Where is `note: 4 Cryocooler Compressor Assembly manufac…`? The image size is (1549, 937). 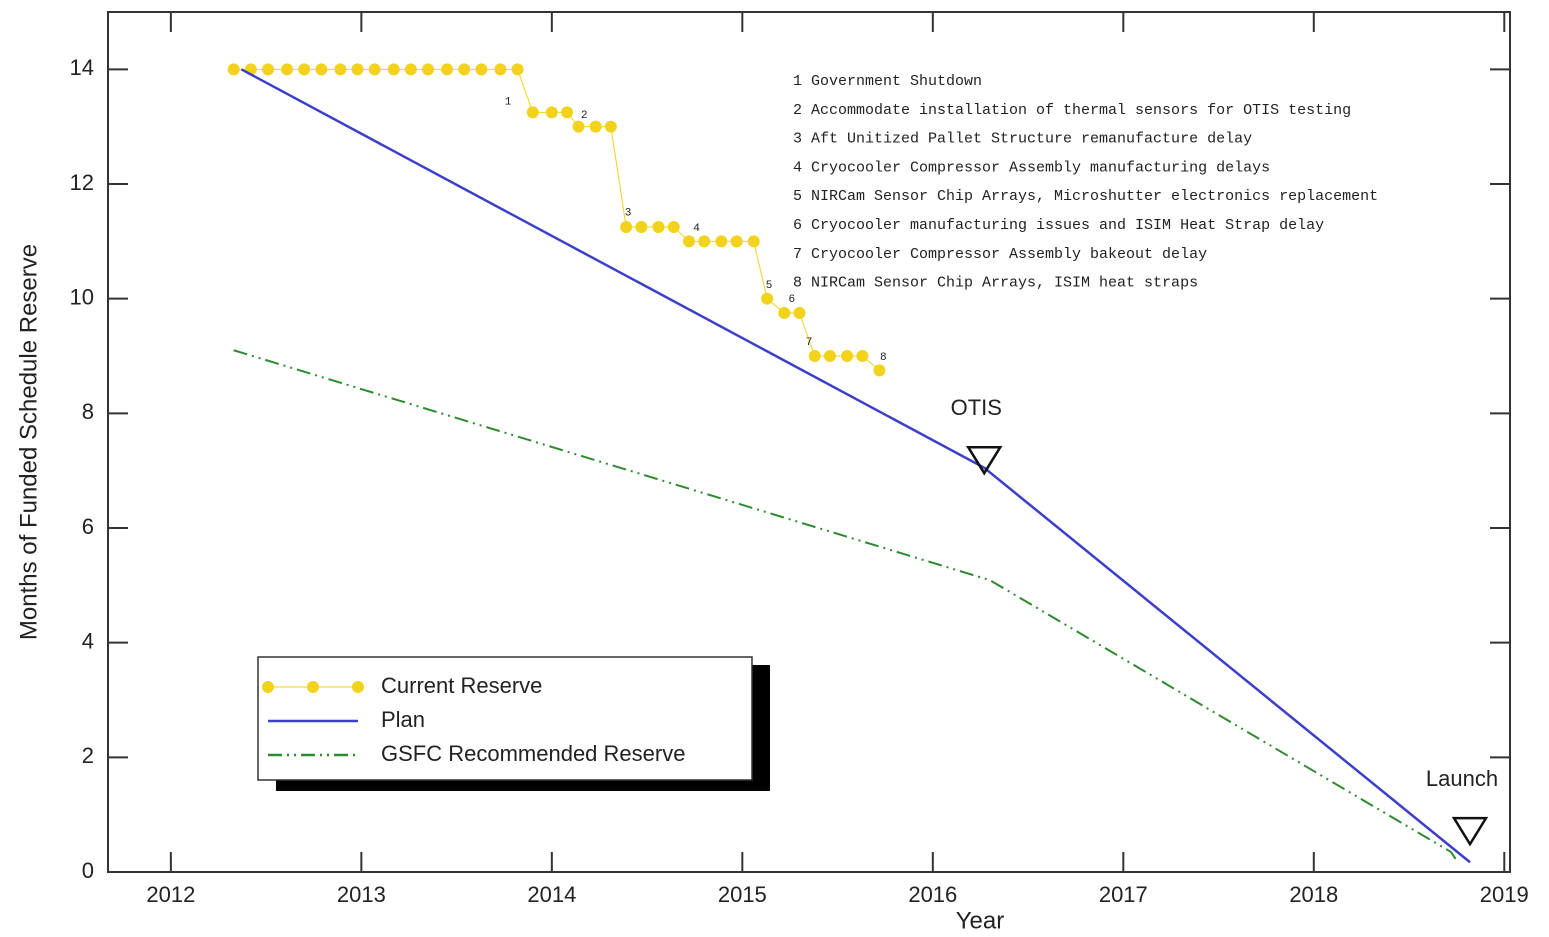
note: 4 Cryocooler Compressor Assembly manufac… is located at coordinates (1031, 167).